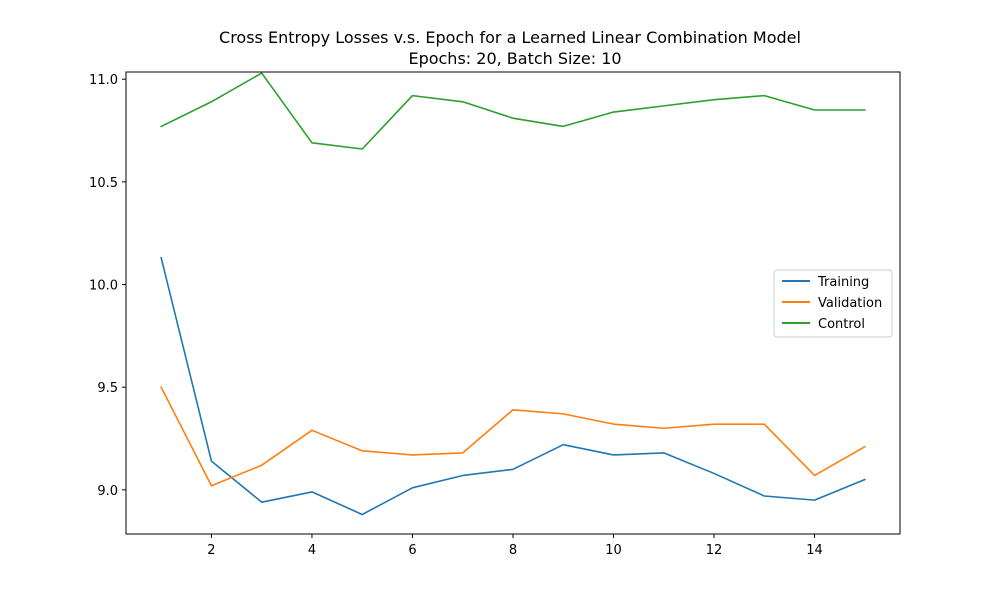 The height and width of the screenshot is (600, 1000). Describe the element at coordinates (841, 324) in the screenshot. I see `legend-label-control: Control` at that location.